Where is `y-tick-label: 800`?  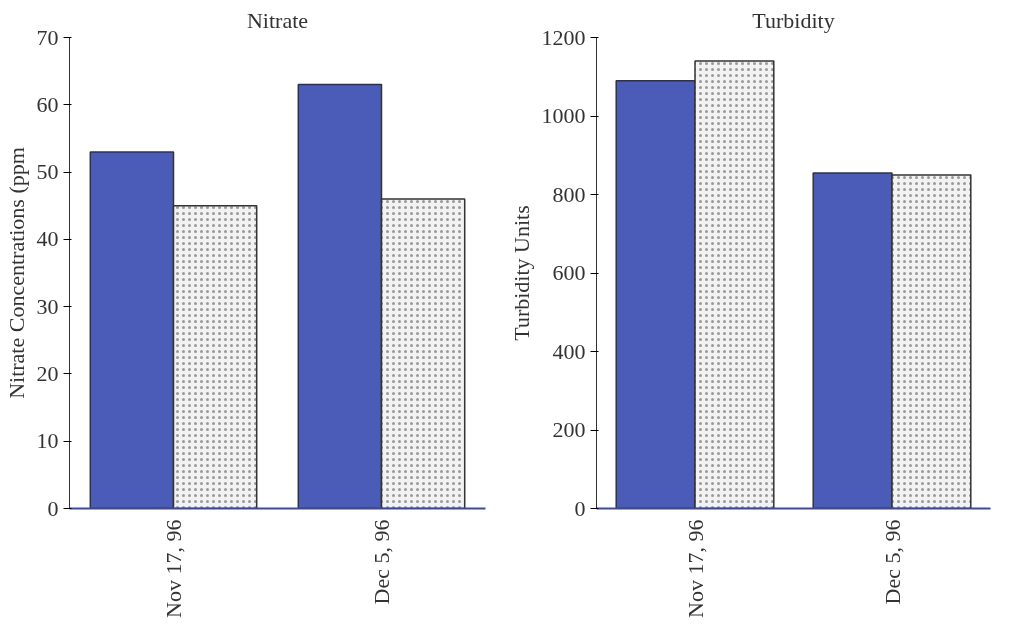 y-tick-label: 800 is located at coordinates (569, 194).